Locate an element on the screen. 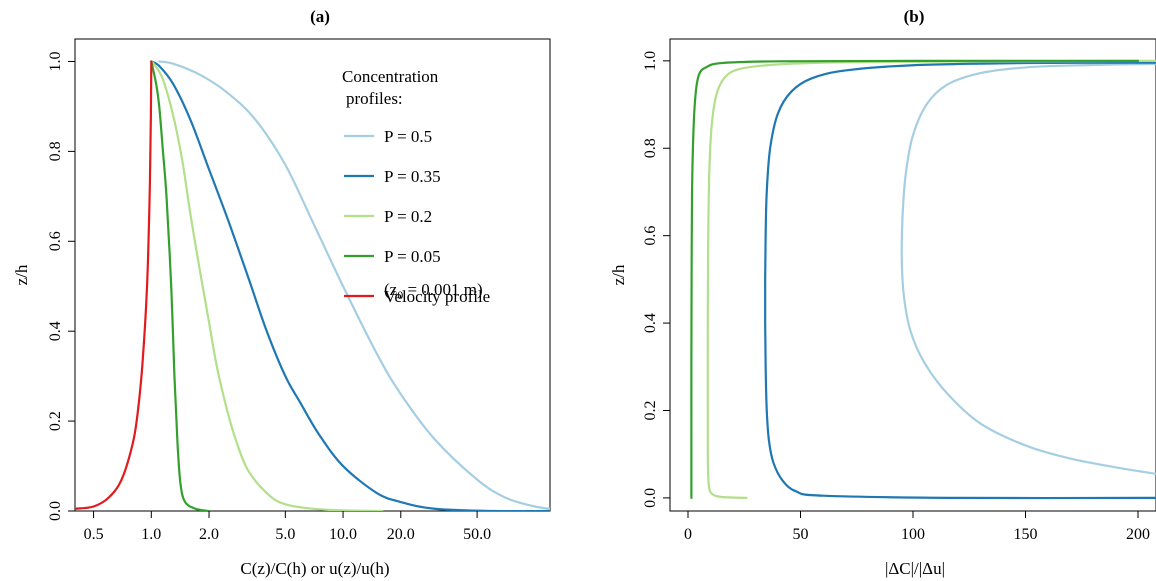 This screenshot has width=1156, height=581. legend-title-line1: Concentration is located at coordinates (390, 76).